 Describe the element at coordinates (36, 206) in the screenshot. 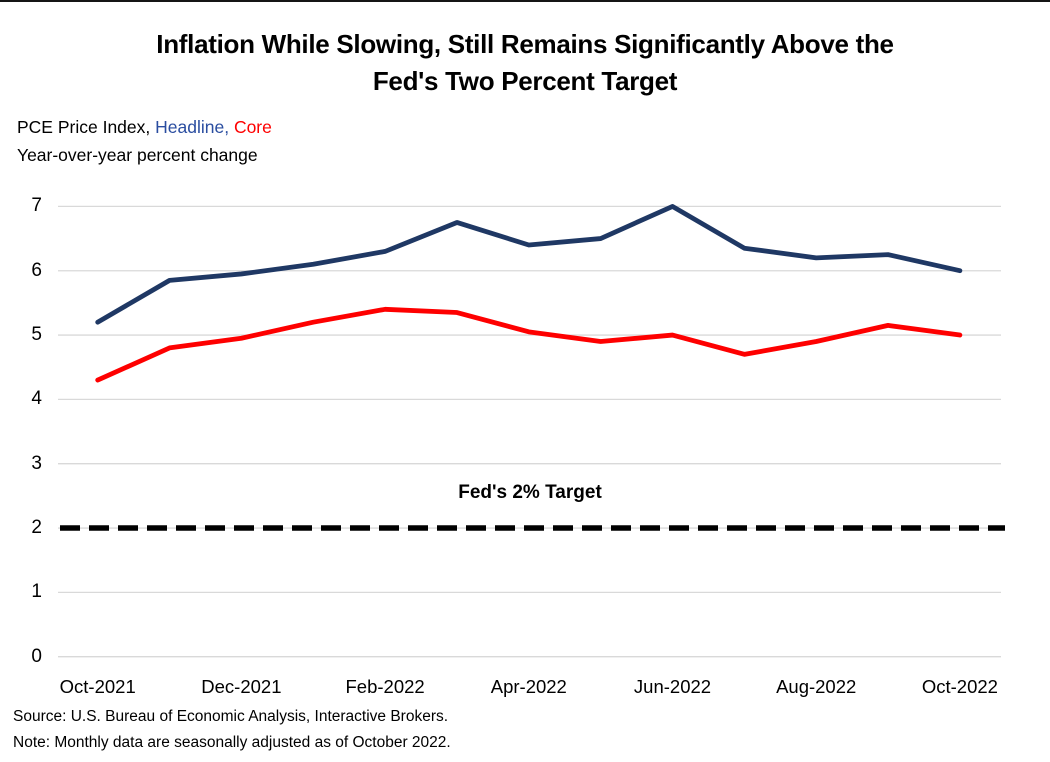

I see `y-axis-tick-label: 7` at that location.